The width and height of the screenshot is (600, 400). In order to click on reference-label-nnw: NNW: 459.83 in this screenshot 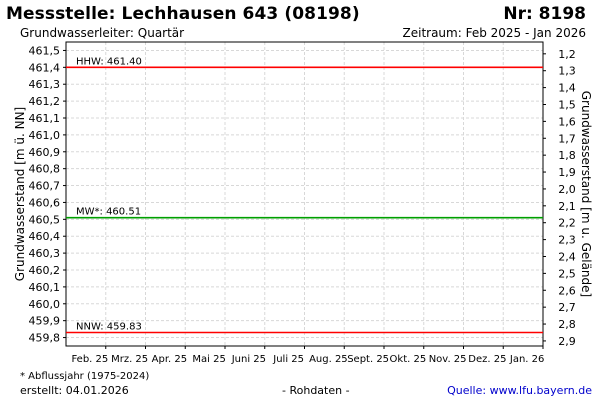, I will do `click(109, 326)`.